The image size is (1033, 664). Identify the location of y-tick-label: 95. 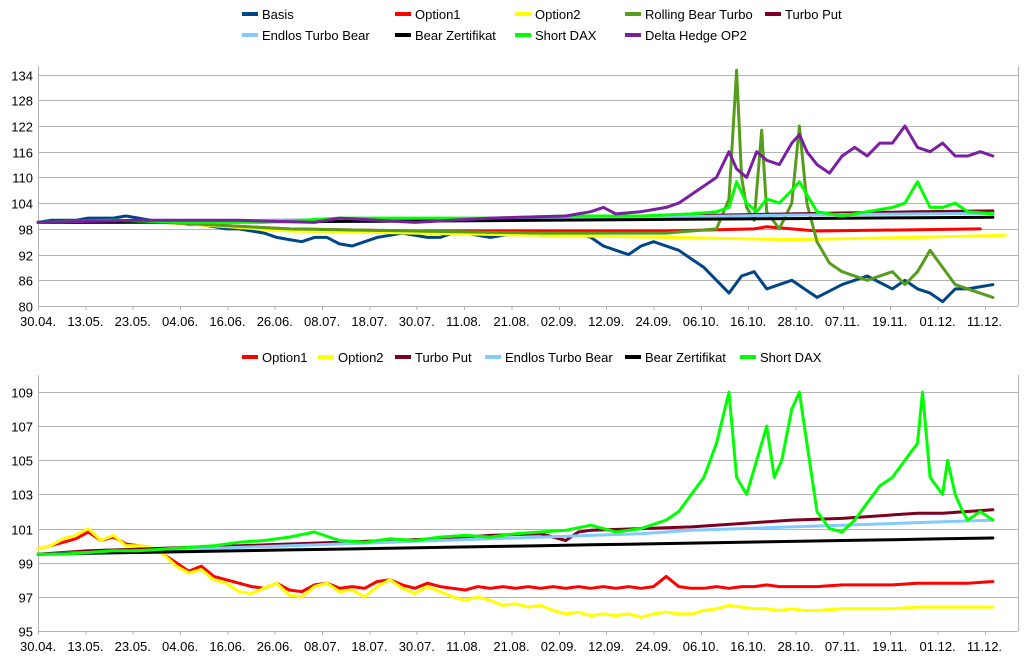
(26, 632).